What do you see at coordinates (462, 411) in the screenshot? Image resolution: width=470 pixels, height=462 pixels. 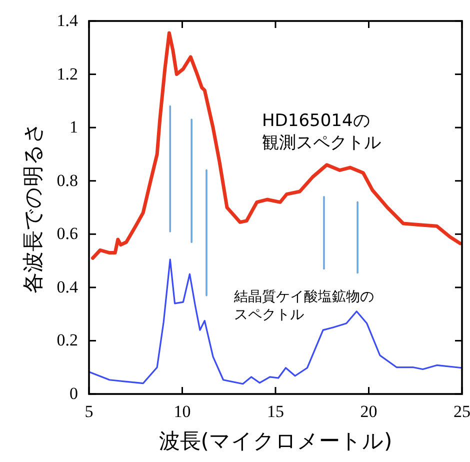 I see `x-tick-label: 25` at bounding box center [462, 411].